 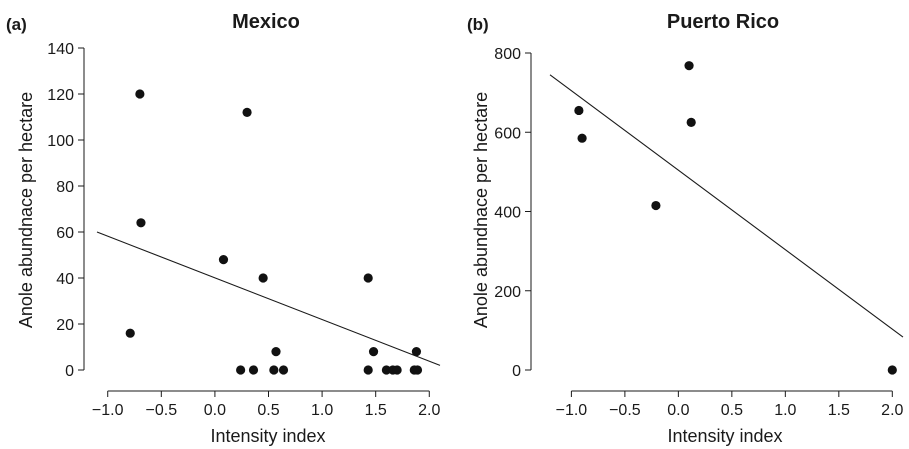 I want to click on panel-a-label: (a), so click(x=16, y=24).